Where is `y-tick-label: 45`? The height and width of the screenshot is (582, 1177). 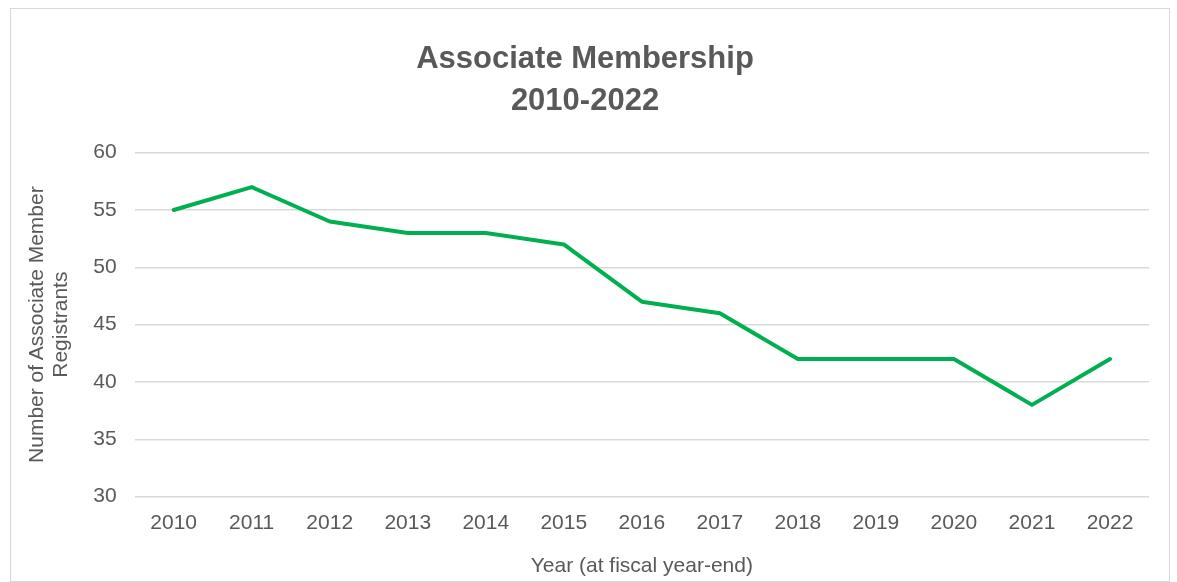 y-tick-label: 45 is located at coordinates (105, 323).